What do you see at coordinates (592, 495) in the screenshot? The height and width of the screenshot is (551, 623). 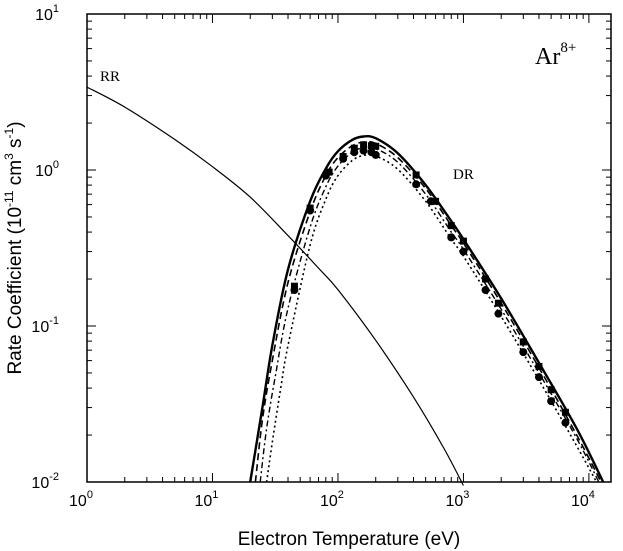 I see `x-tick-exp: 4` at bounding box center [592, 495].